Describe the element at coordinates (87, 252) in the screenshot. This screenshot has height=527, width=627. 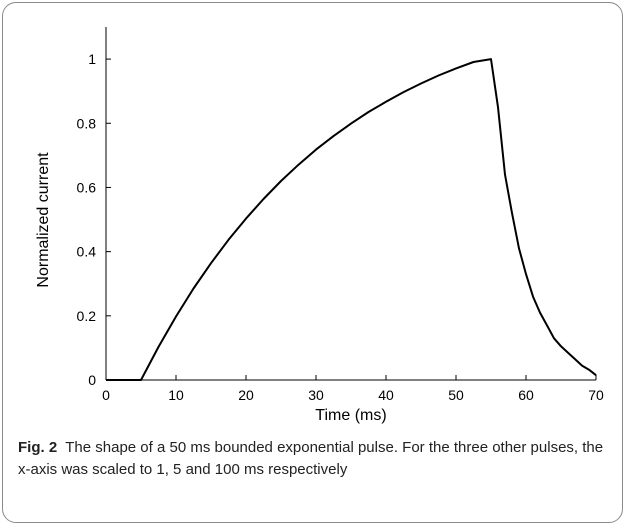
I see `y-tick-label: 0.4` at that location.